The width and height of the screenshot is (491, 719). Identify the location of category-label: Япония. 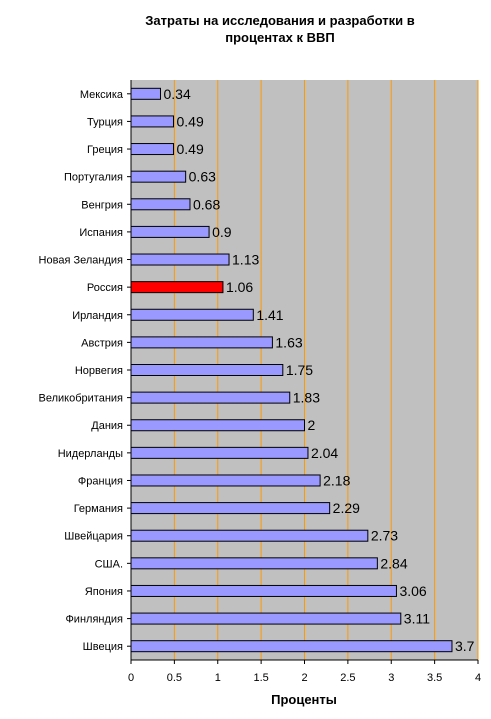
(104, 592).